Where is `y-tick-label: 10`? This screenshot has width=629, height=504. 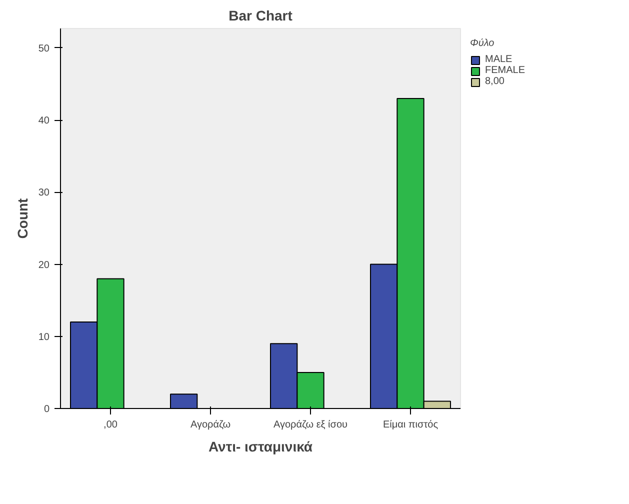
y-tick-label: 10 is located at coordinates (44, 337).